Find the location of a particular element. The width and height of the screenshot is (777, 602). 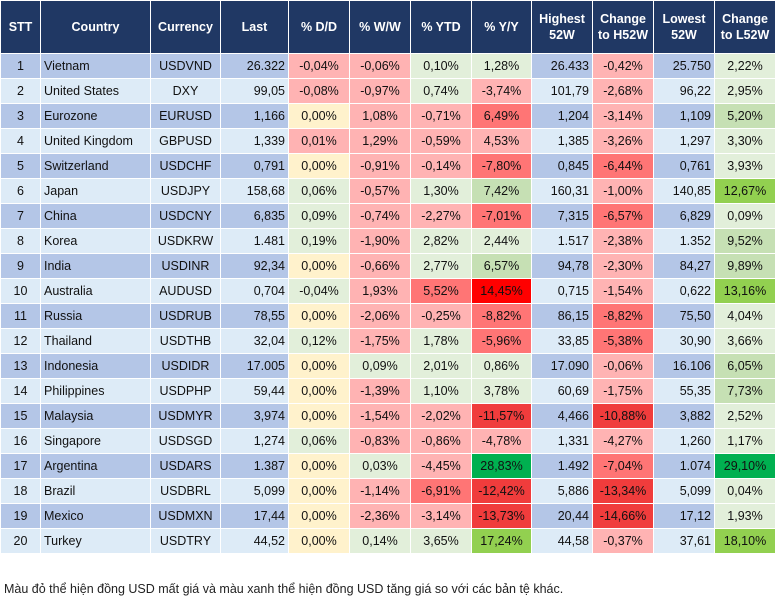

cell-last: 6,835 is located at coordinates (254, 216).